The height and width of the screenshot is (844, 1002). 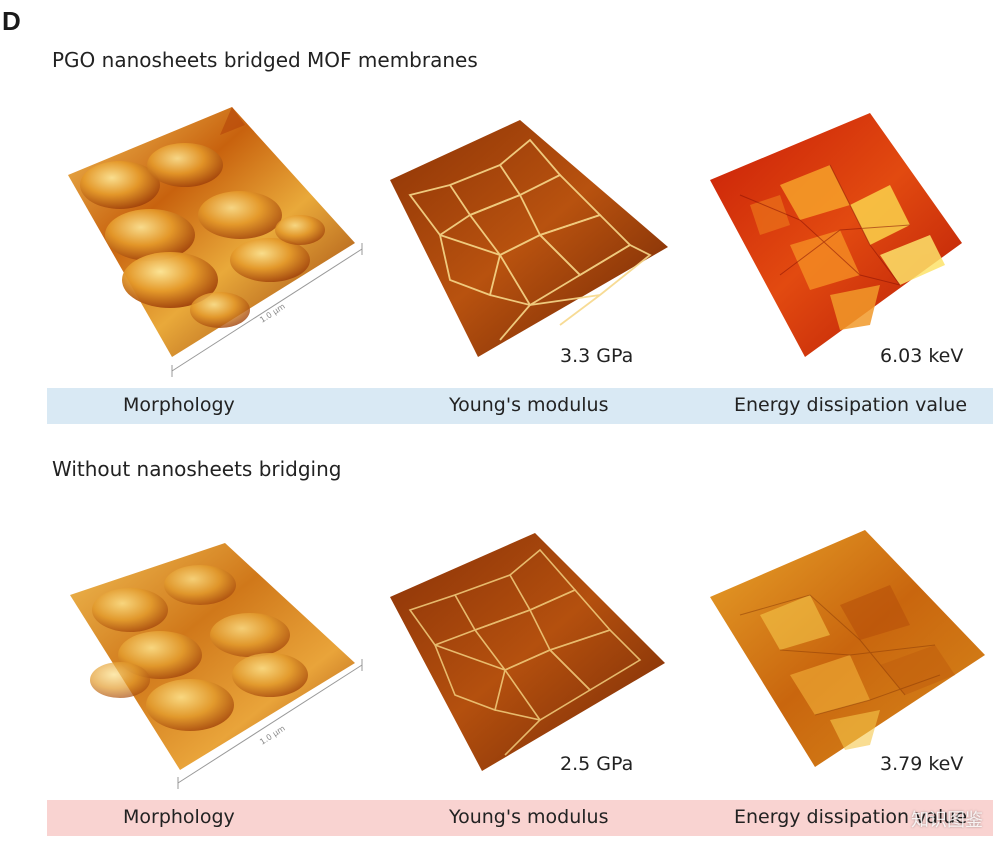 What do you see at coordinates (197, 469) in the screenshot?
I see `section-title-unbridged: Without nanosheets bridging` at bounding box center [197, 469].